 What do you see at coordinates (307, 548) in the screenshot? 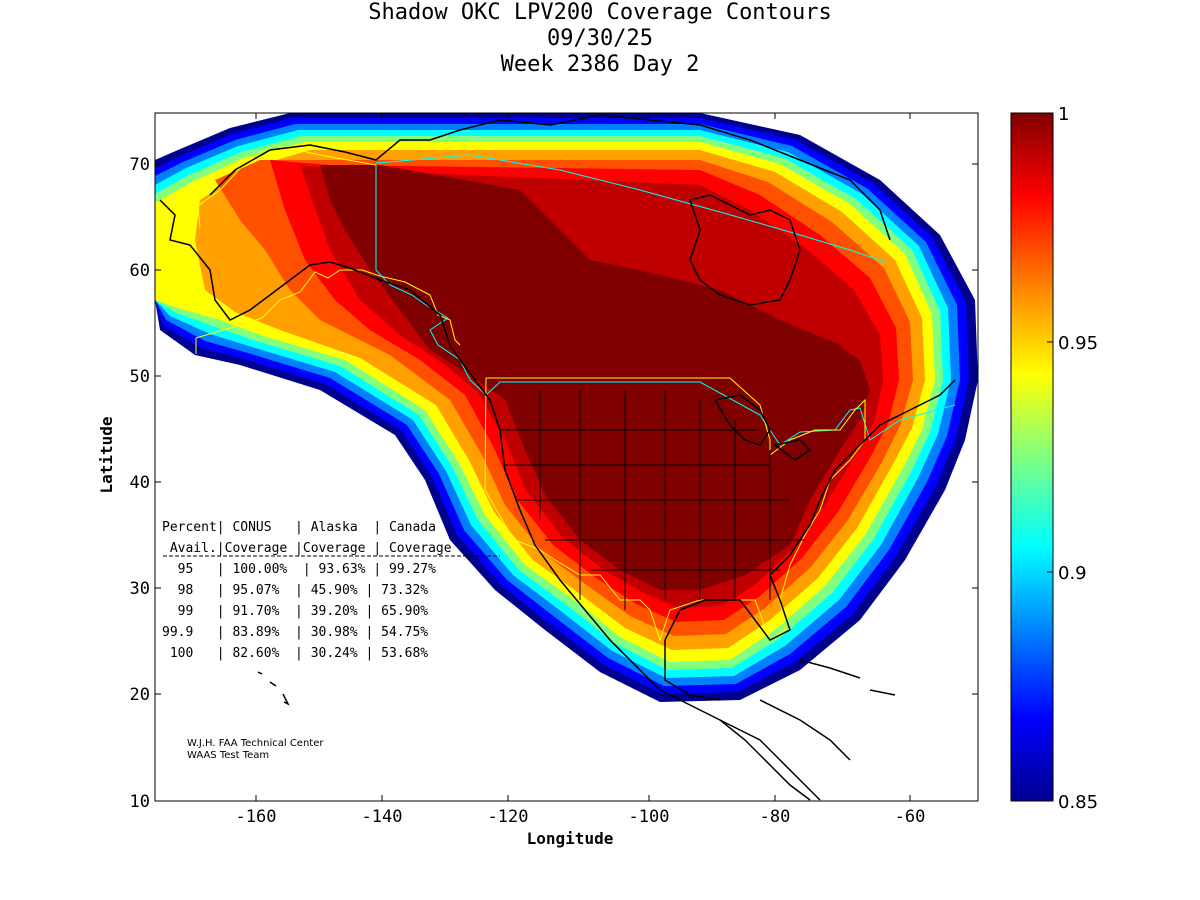
I see `table-header-row-2: Avail.|Coverage |Coverage | Coverage` at bounding box center [307, 548].